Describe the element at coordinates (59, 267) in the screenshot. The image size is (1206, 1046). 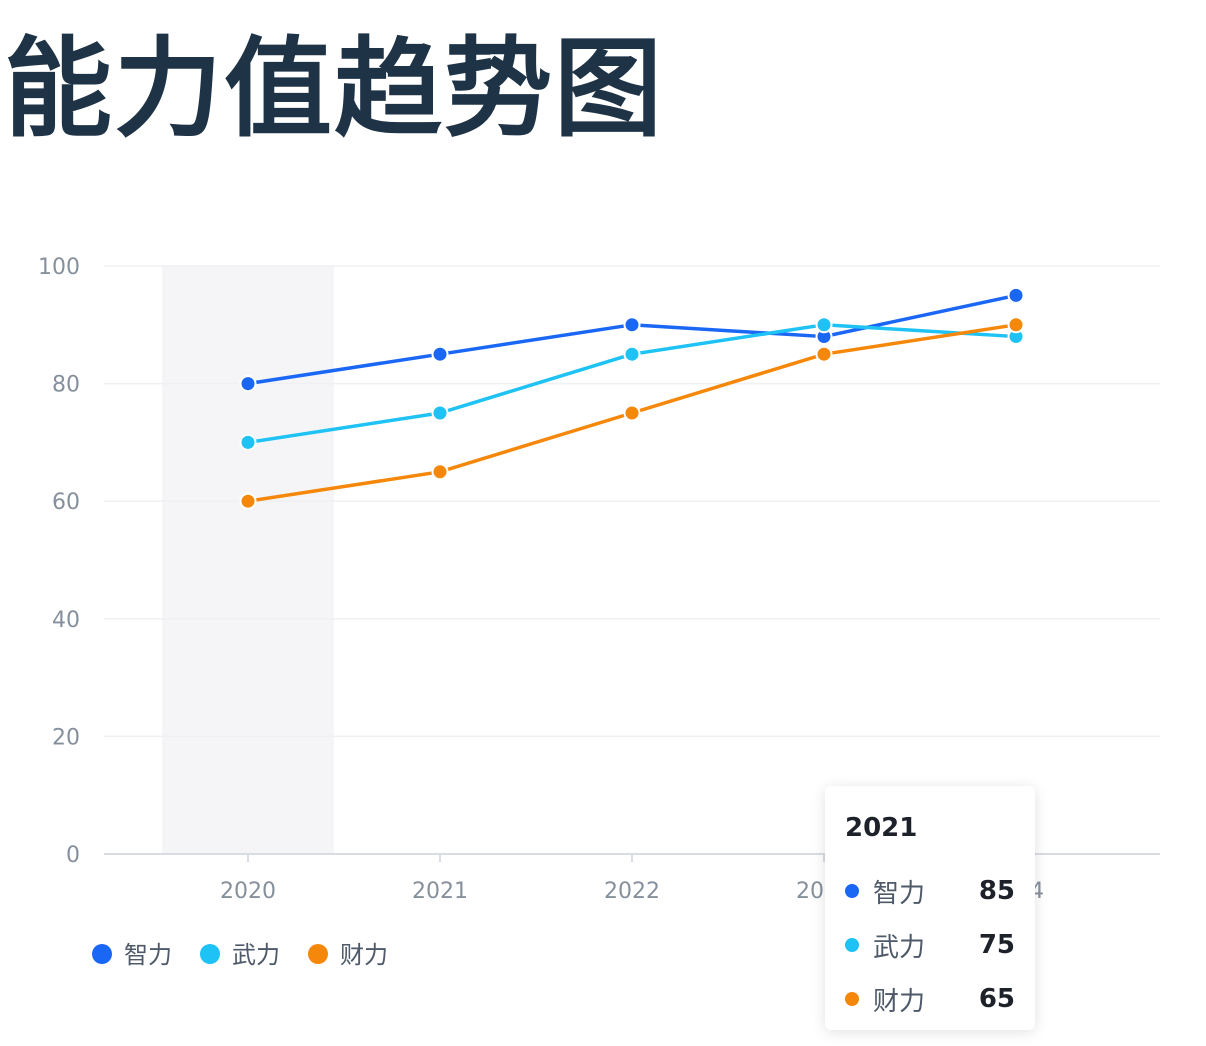
I see `y-tick-label: 100` at that location.